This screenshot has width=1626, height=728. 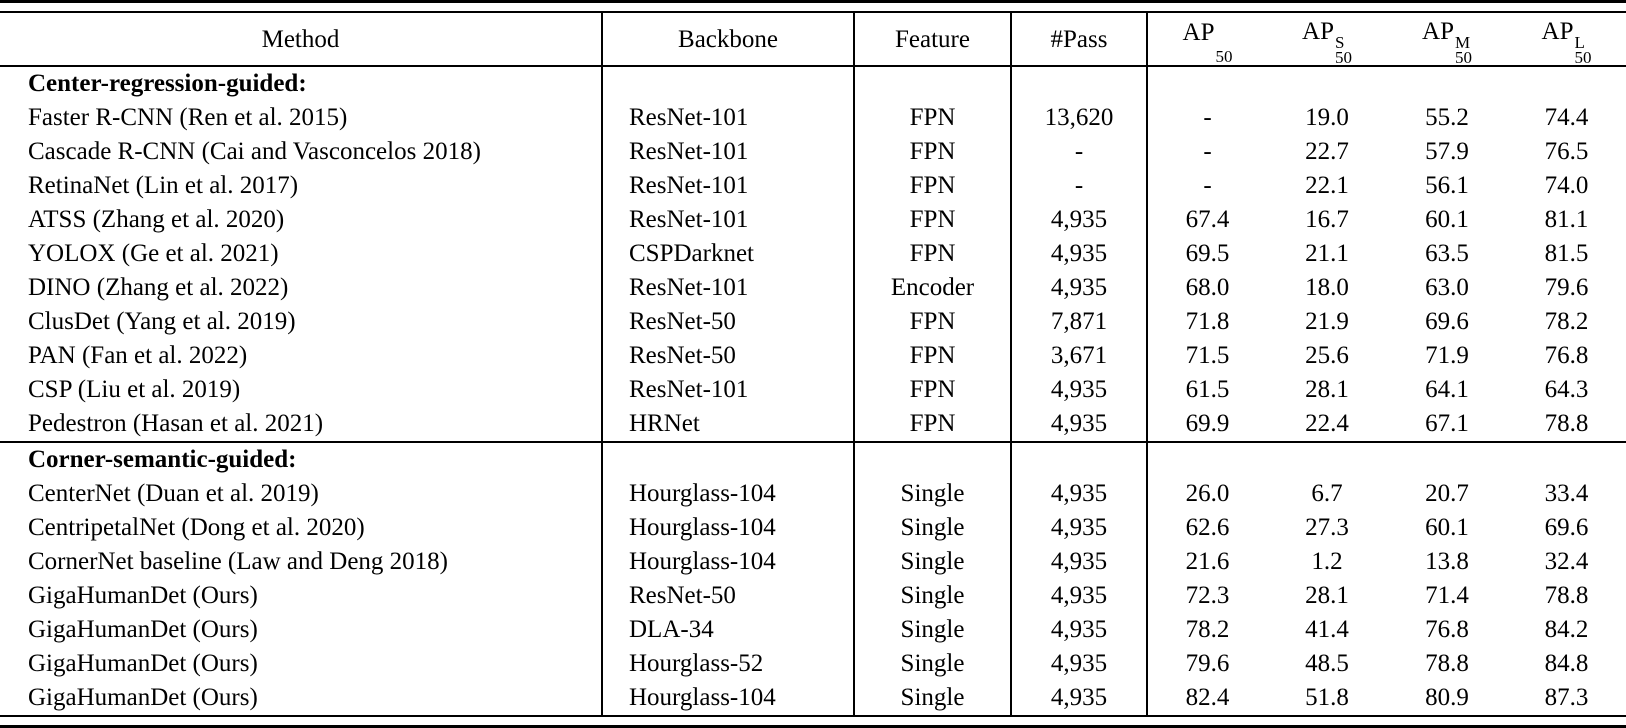 I want to click on cell-ap: 69.5, so click(x=1207, y=253).